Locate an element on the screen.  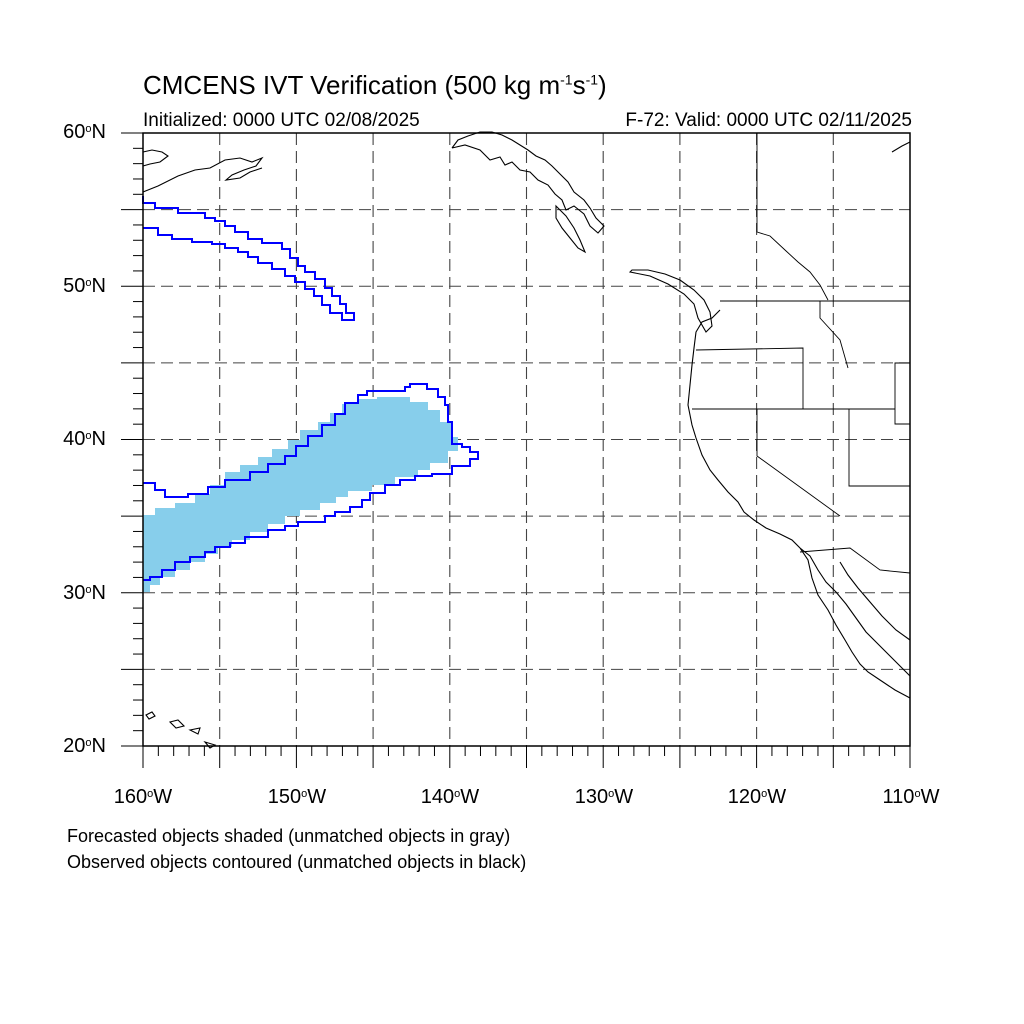
hawaii-islands is located at coordinates (181, 730).